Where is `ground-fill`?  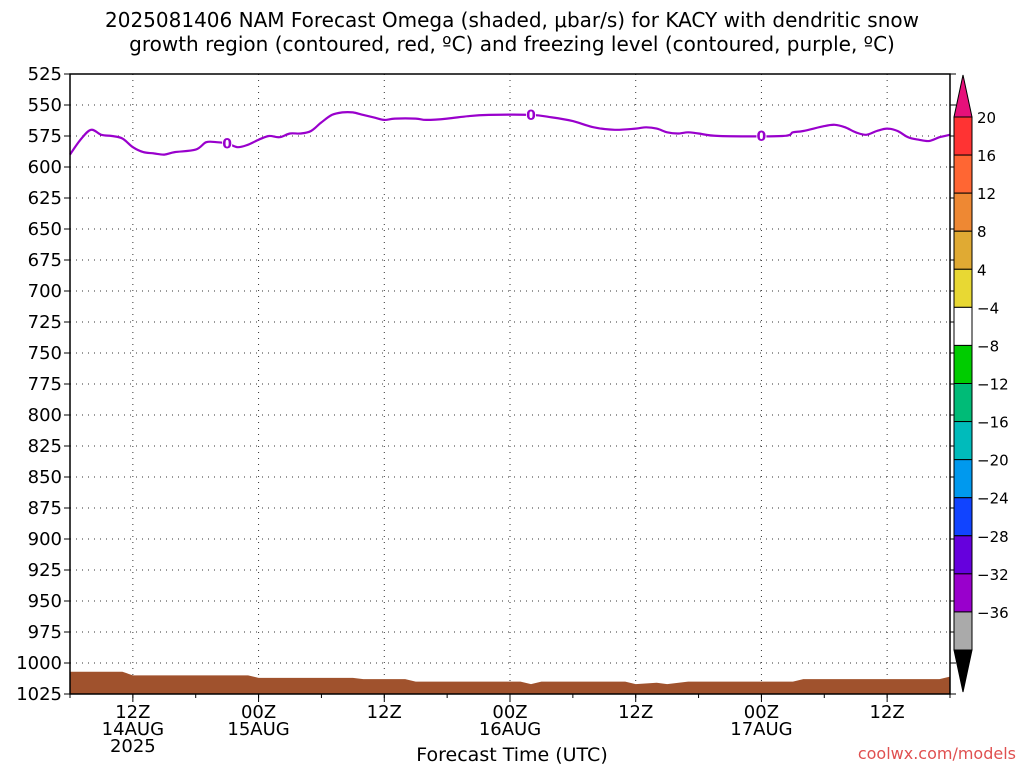 ground-fill is located at coordinates (510, 682).